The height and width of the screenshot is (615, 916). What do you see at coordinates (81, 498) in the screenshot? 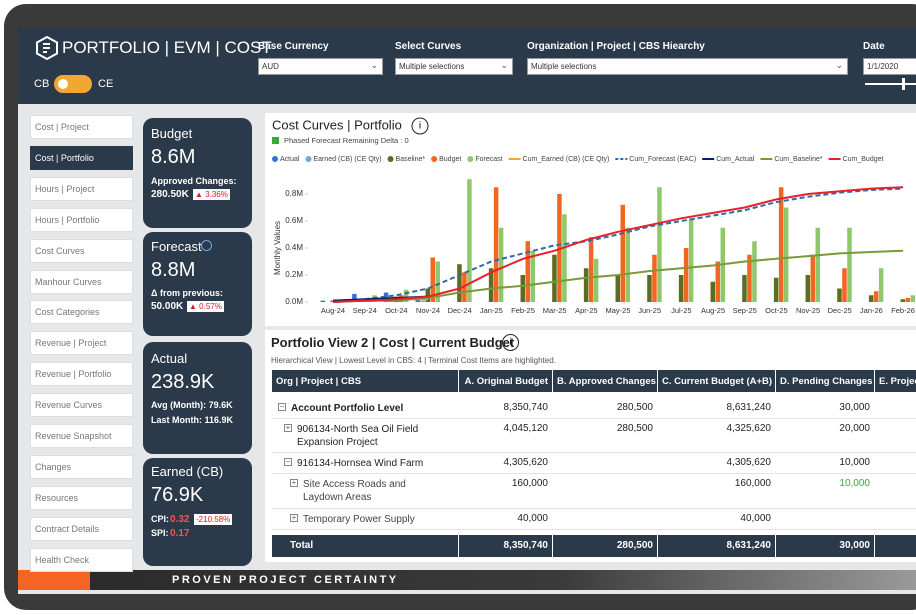
I see `nav-item: Resources` at bounding box center [81, 498].